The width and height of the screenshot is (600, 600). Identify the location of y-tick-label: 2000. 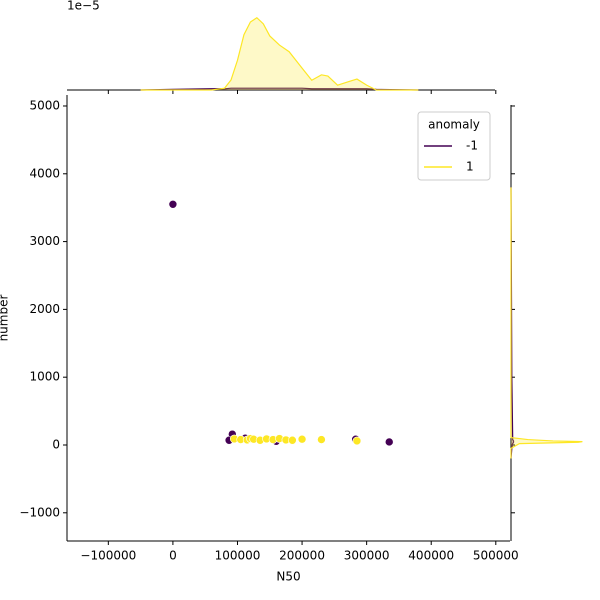
(44, 309).